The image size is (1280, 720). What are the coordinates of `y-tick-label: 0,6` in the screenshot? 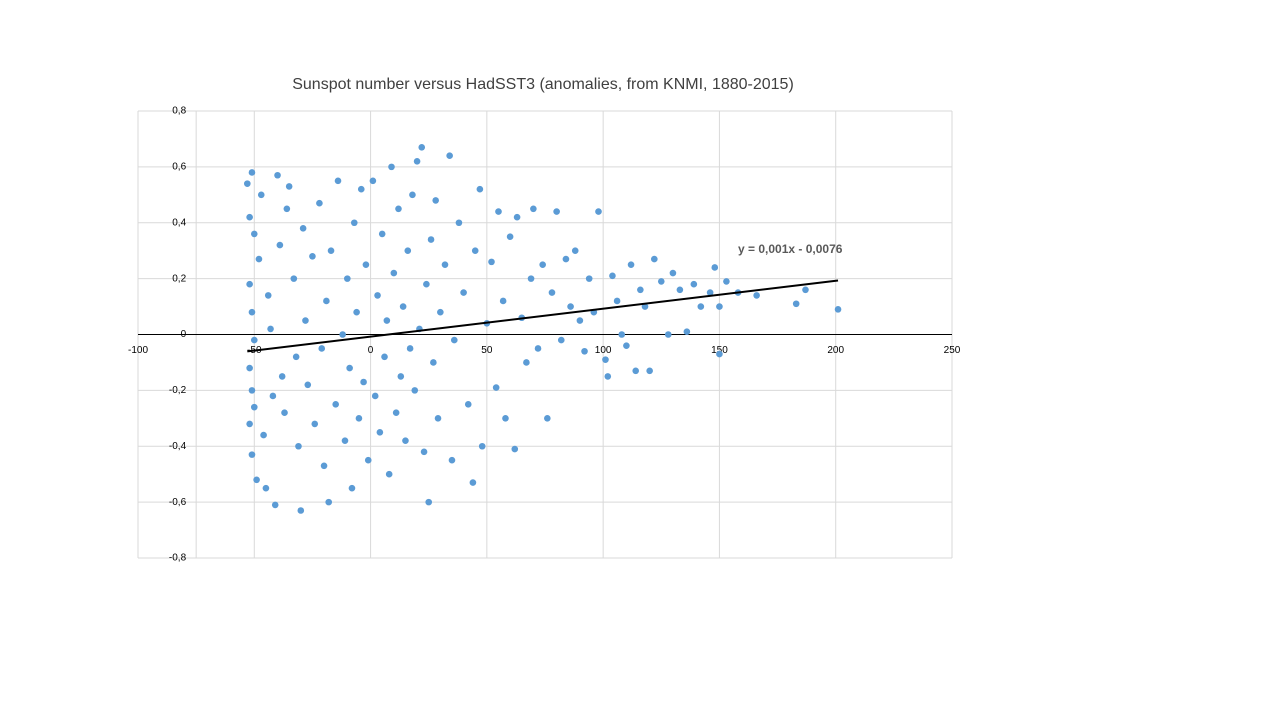 It's located at (179, 167).